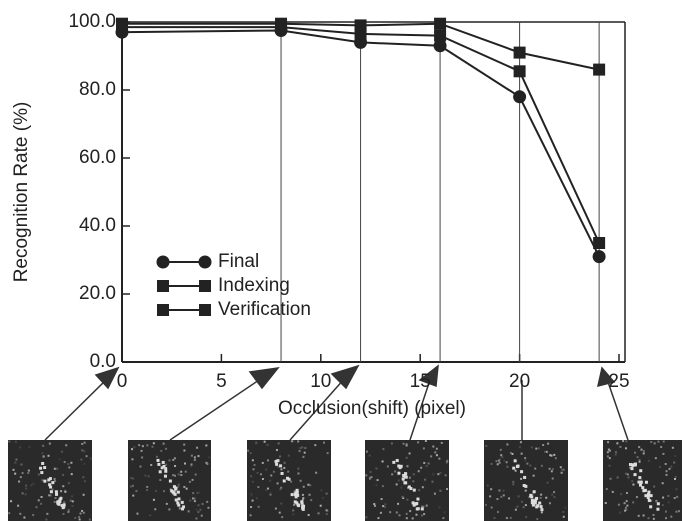 The width and height of the screenshot is (682, 521). I want to click on x-axis-label: Occlusion(shift) (pixel), so click(372, 408).